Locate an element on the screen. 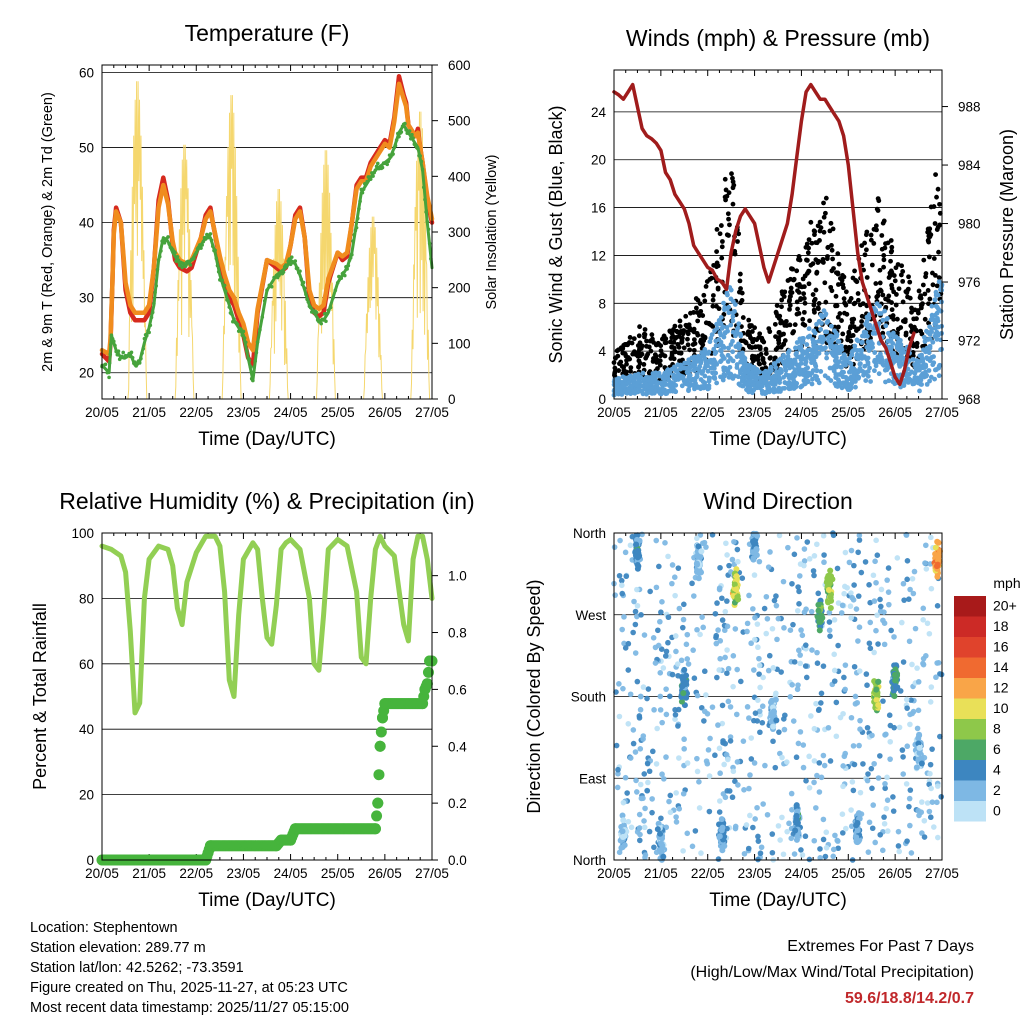 Image resolution: width=1024 pixels, height=1024 pixels. rainfall-point is located at coordinates (381, 732).